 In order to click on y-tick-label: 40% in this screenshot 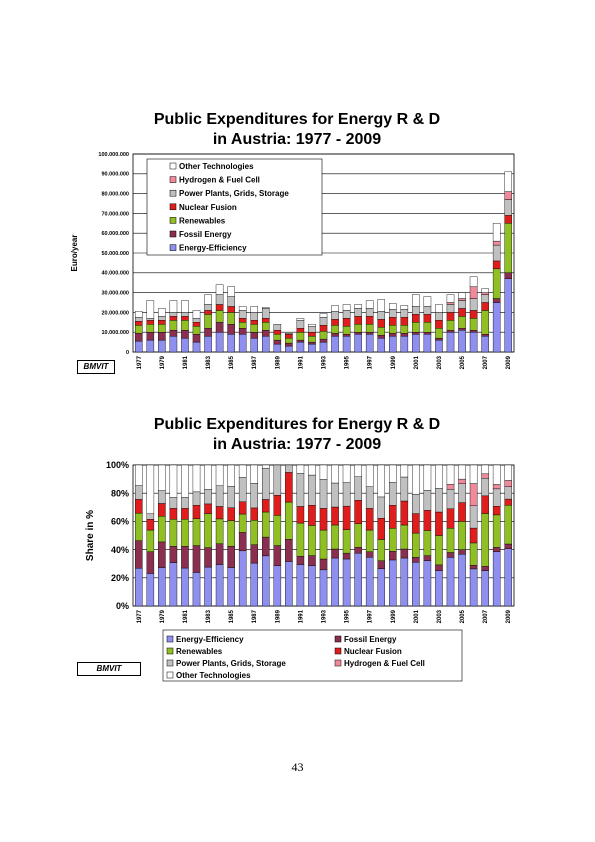, I will do `click(120, 550)`.